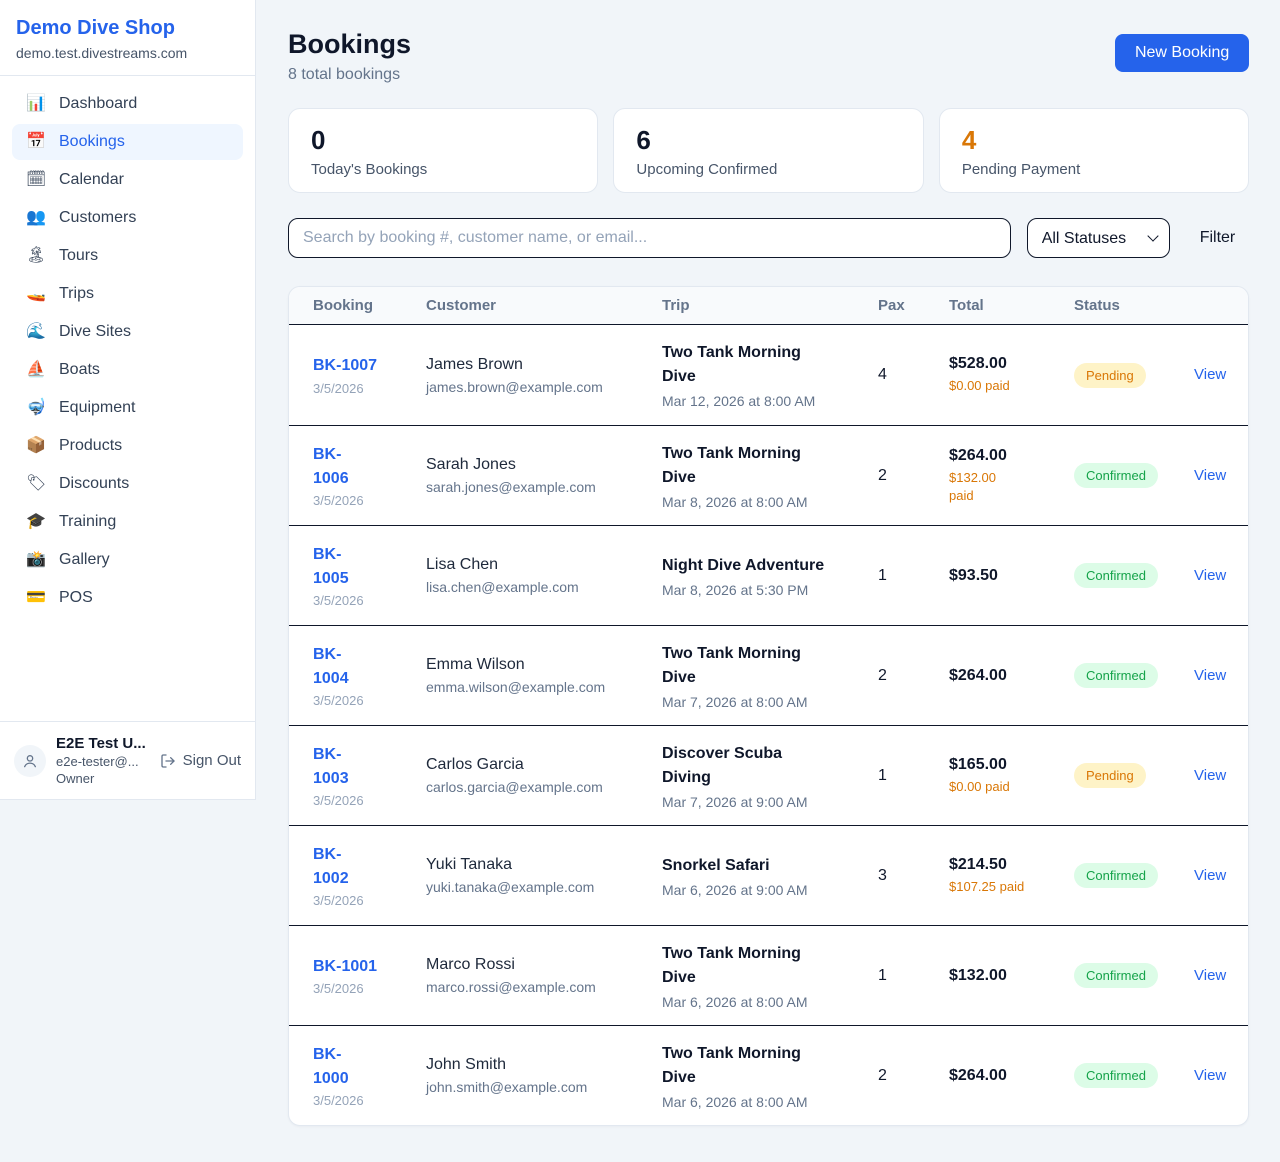  I want to click on paid-amount: $0.00 paid, so click(979, 786).